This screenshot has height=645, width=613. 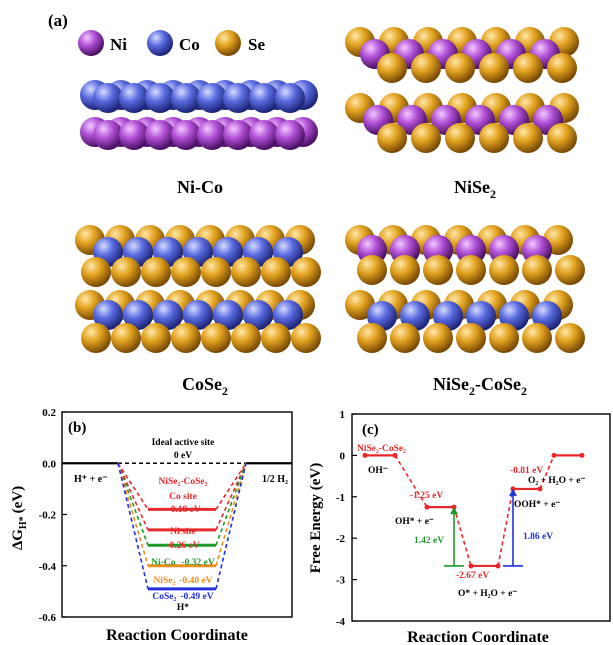 I want to click on panel-b-series, so click(x=177, y=526).